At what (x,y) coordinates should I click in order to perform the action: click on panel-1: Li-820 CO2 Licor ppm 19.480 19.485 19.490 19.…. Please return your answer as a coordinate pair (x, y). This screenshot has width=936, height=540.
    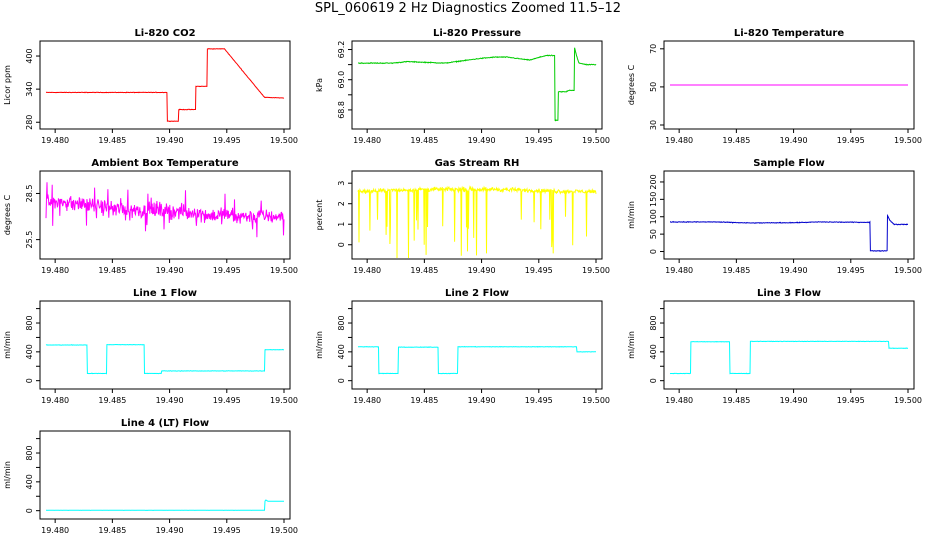
    Looking at the image, I should click on (150, 86).